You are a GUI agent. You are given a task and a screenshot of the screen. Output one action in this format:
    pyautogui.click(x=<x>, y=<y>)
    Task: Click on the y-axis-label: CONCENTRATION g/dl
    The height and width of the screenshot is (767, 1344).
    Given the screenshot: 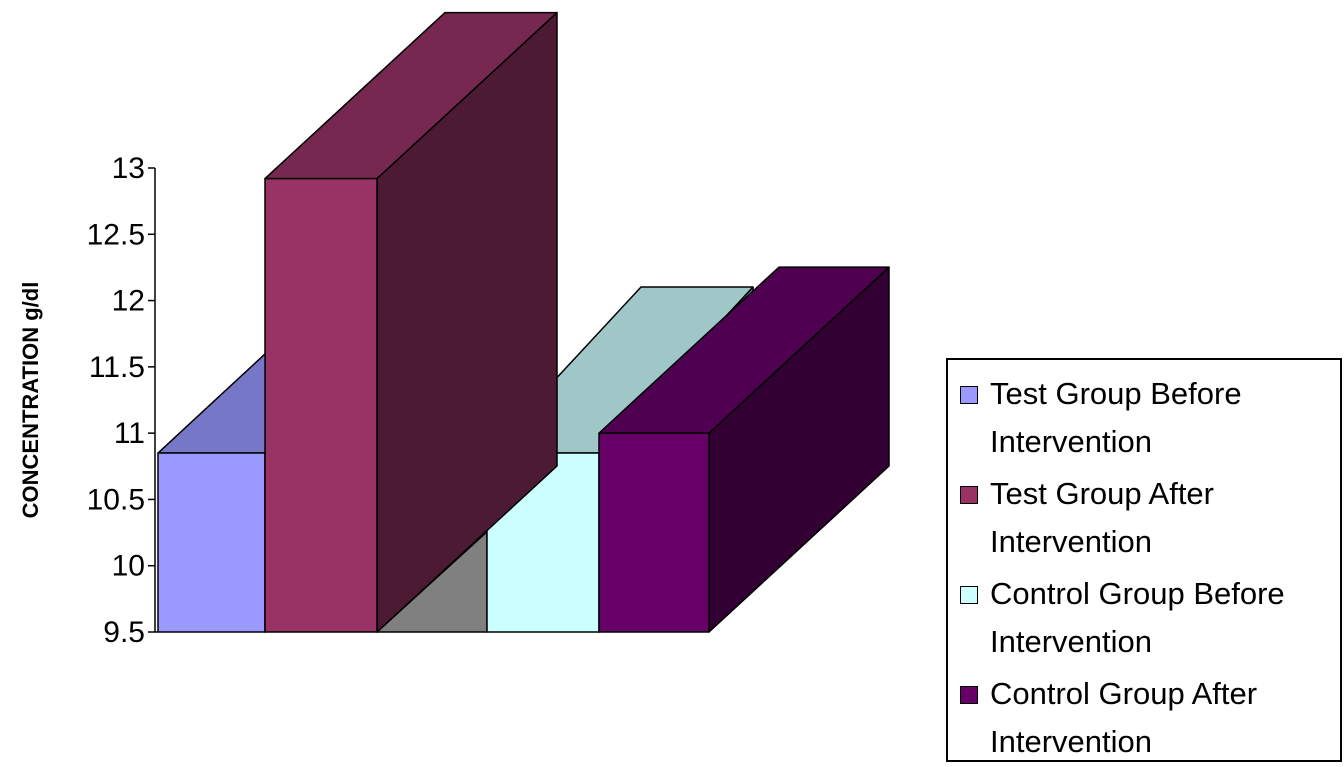 What is the action you would take?
    pyautogui.click(x=30, y=400)
    